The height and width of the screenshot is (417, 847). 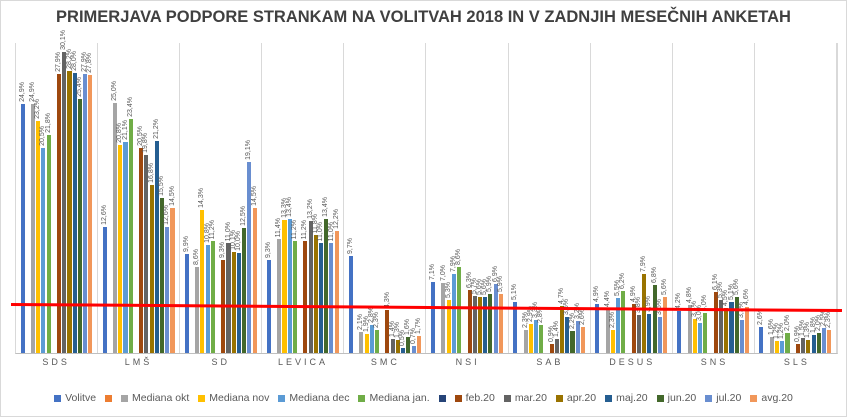 I want to click on bar-slot: 15,5%, so click(x=161, y=198).